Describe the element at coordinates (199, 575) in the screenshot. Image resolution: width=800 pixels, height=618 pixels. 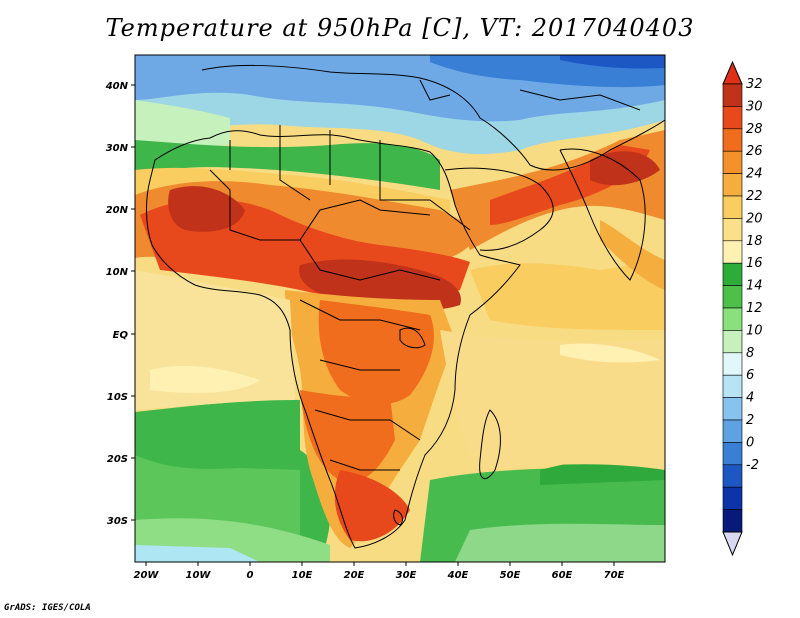
I see `lon-label: 10W` at that location.